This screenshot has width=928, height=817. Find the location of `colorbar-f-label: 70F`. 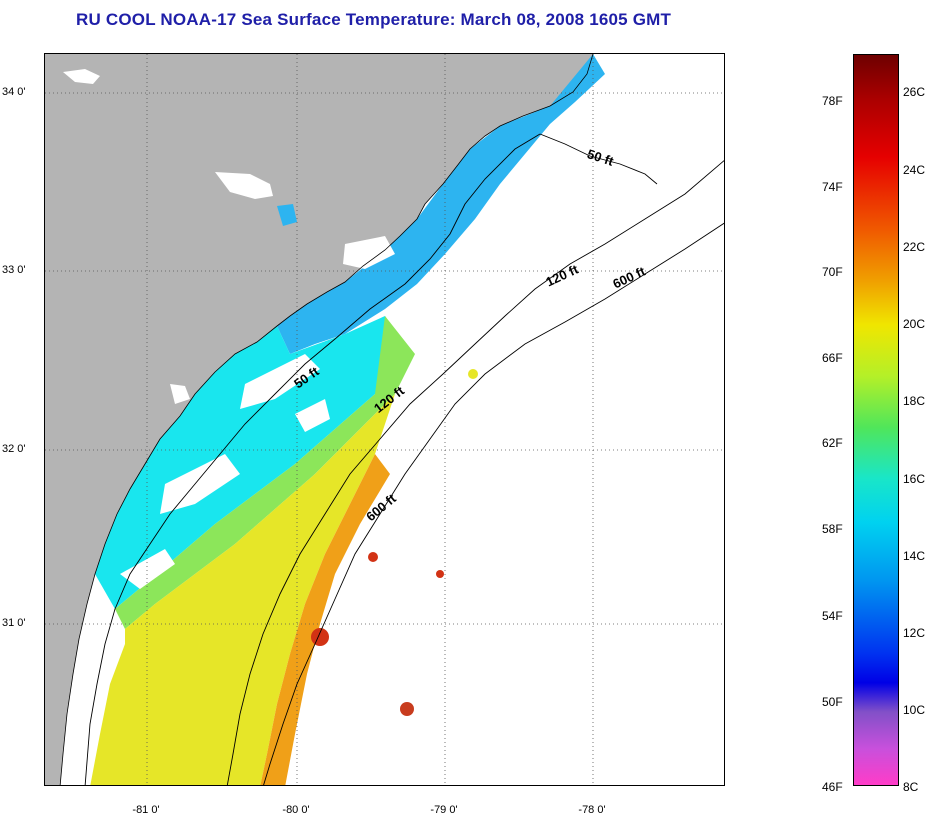

colorbar-f-label: 70F is located at coordinates (832, 272).